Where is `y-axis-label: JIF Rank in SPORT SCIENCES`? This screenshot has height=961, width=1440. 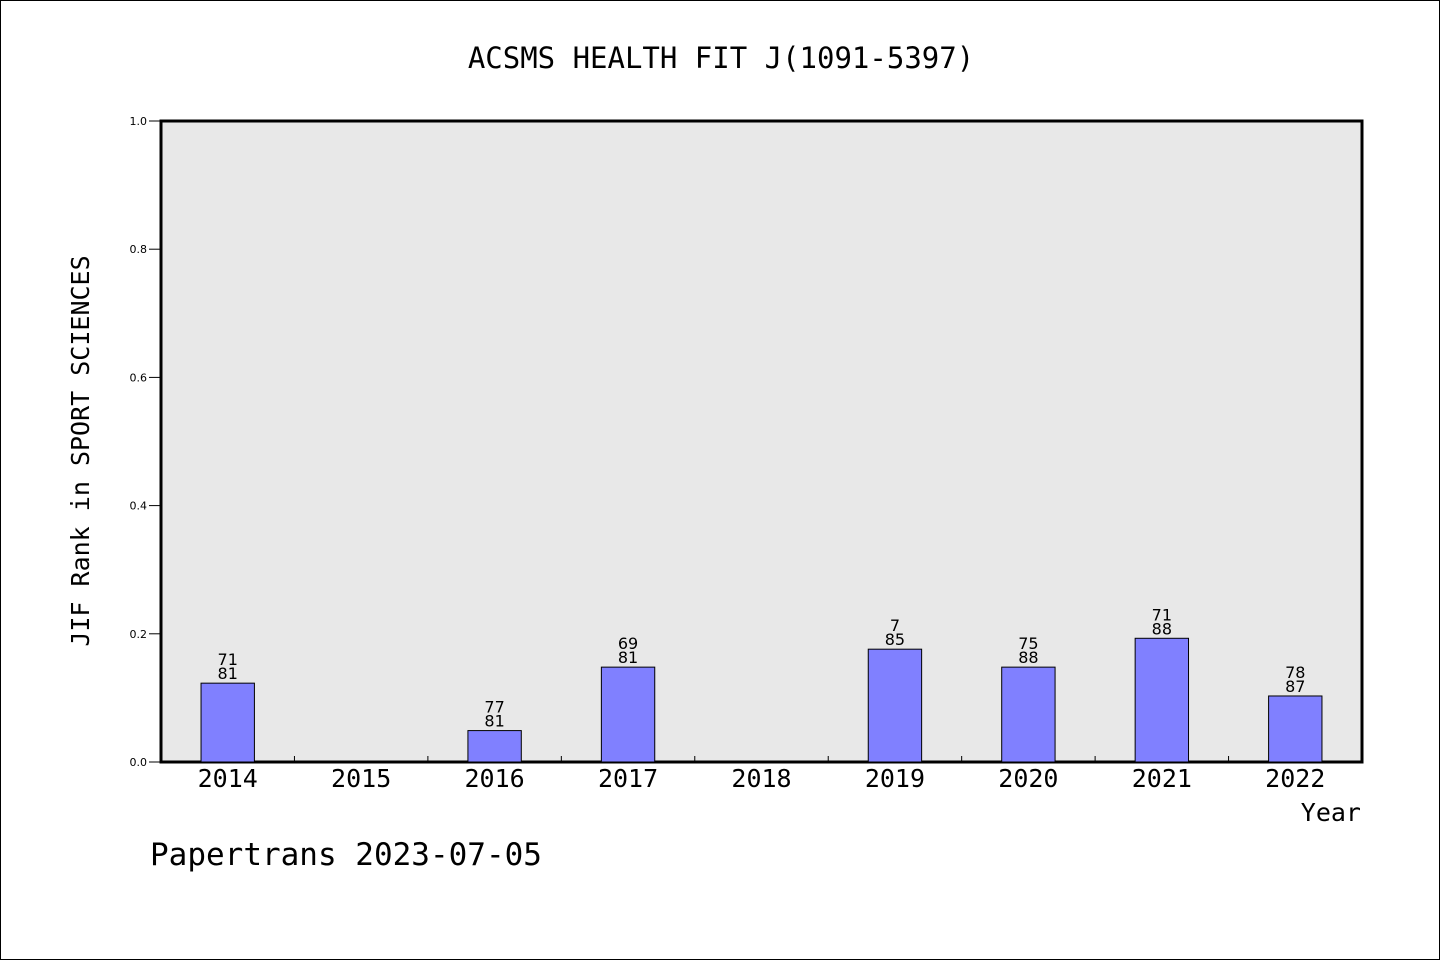 y-axis-label: JIF Rank in SPORT SCIENCES is located at coordinates (80, 450).